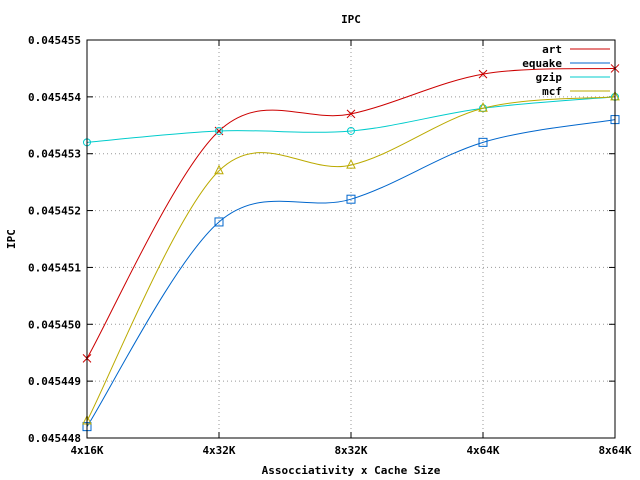  Describe the element at coordinates (482, 450) in the screenshot. I see `x-tick-label: 4x64K` at that location.